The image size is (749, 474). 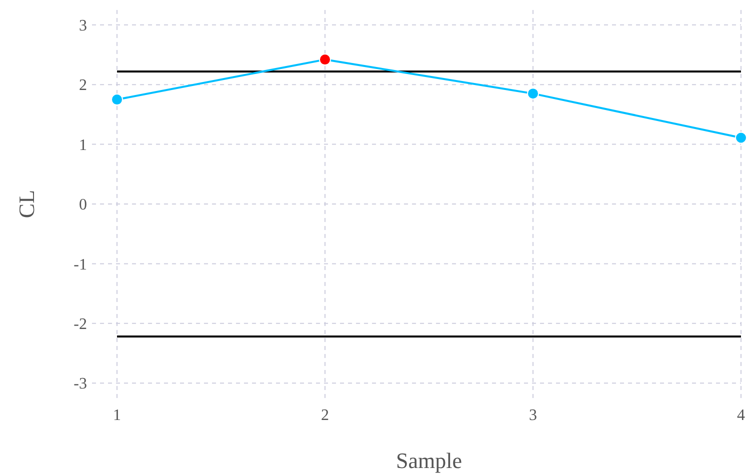 What do you see at coordinates (83, 26) in the screenshot?
I see `y-tick-label: 3` at bounding box center [83, 26].